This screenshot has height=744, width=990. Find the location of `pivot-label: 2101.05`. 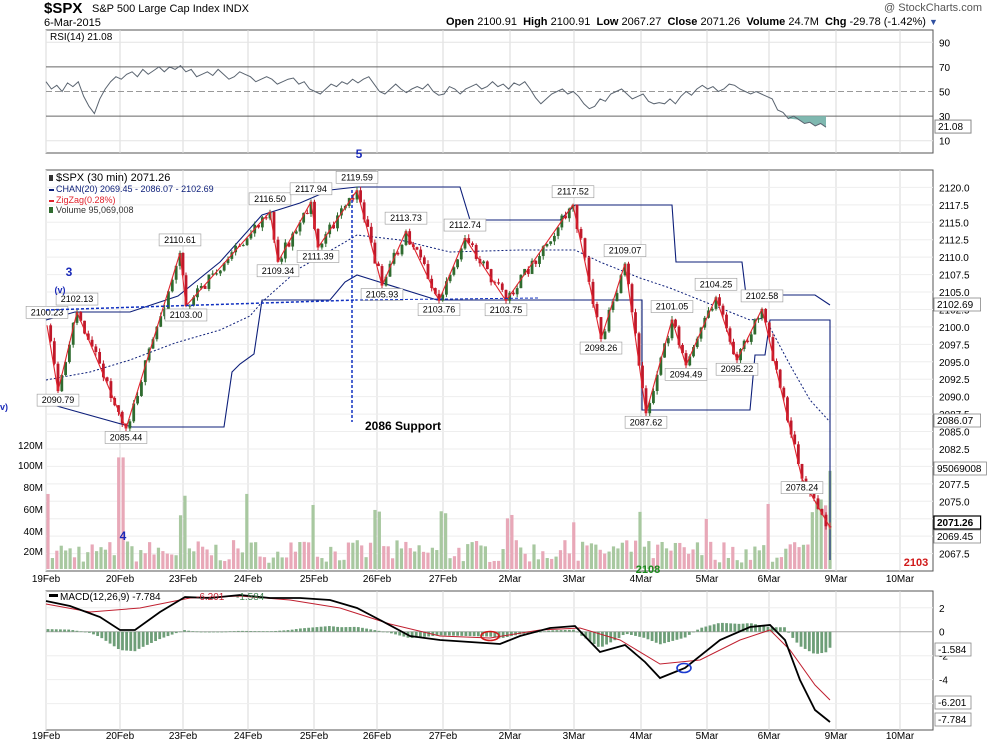

pivot-label: 2101.05 is located at coordinates (672, 307).